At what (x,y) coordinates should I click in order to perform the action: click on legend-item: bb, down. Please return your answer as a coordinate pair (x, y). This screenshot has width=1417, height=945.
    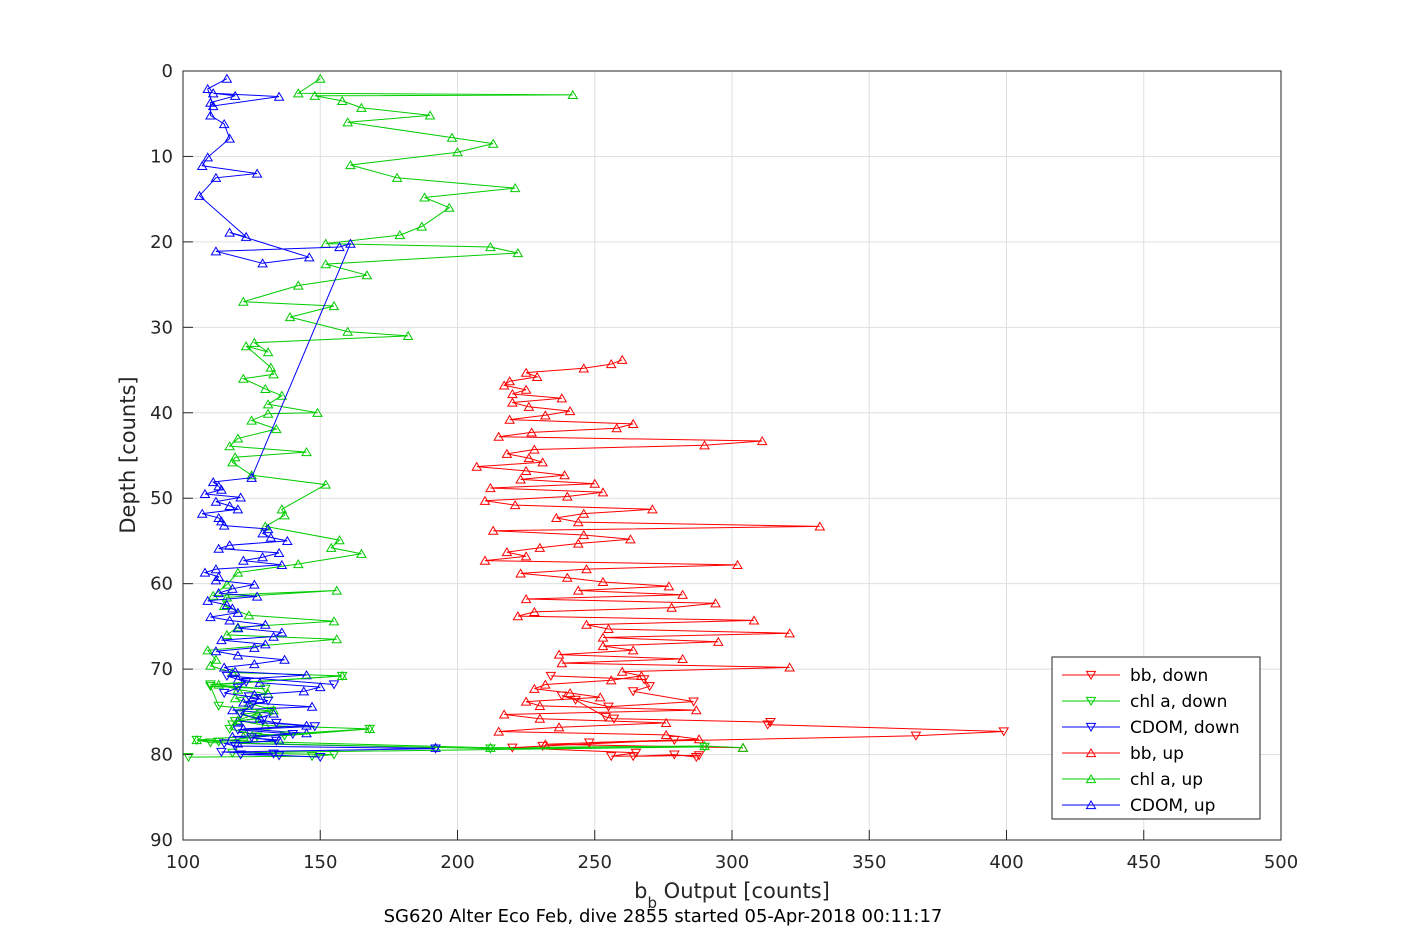
    Looking at the image, I should click on (1135, 676).